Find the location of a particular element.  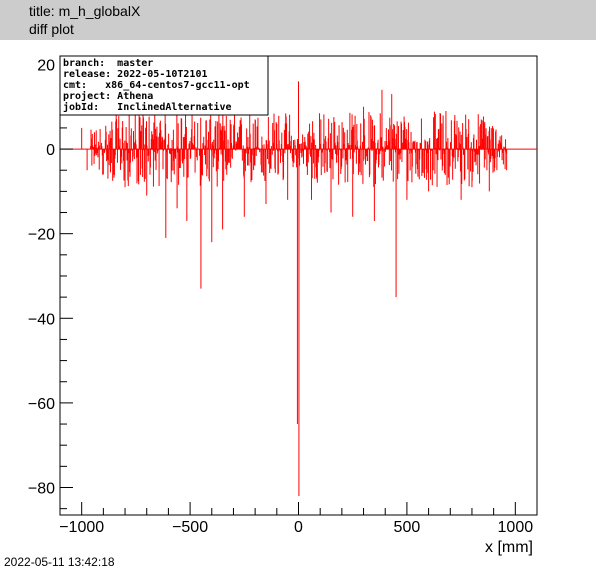

title-text: title: m_h_globalX is located at coordinates (85, 11).